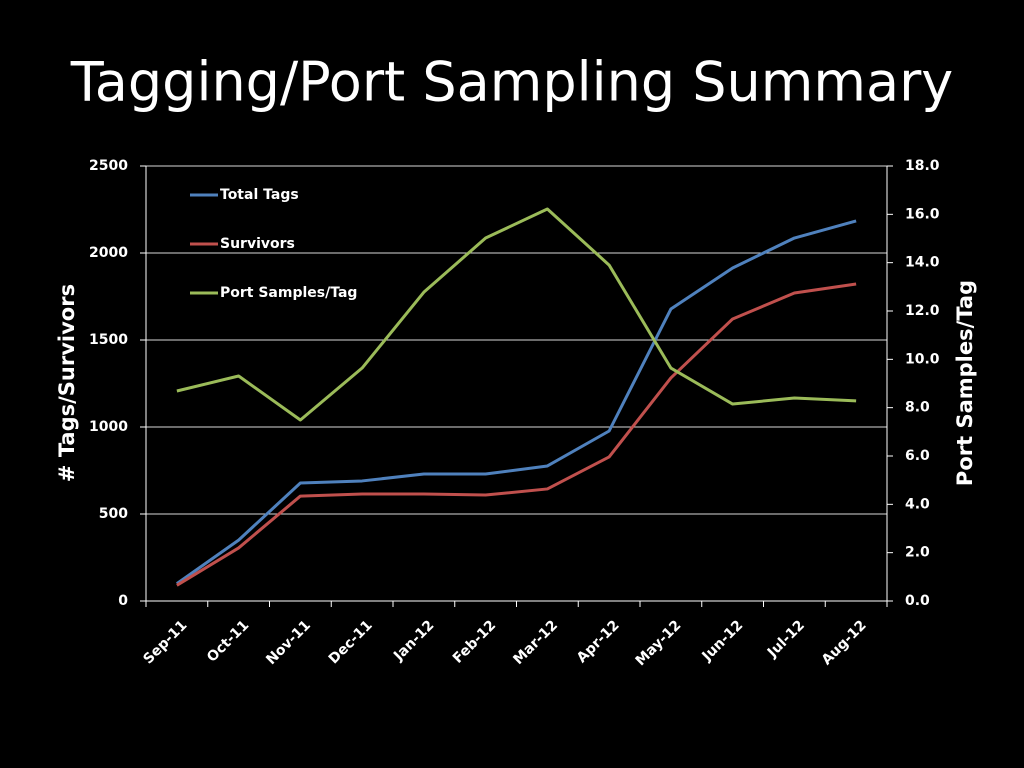 This screenshot has width=1024, height=768. Describe the element at coordinates (917, 601) in the screenshot. I see `y2-tick-label: 0.0` at that location.